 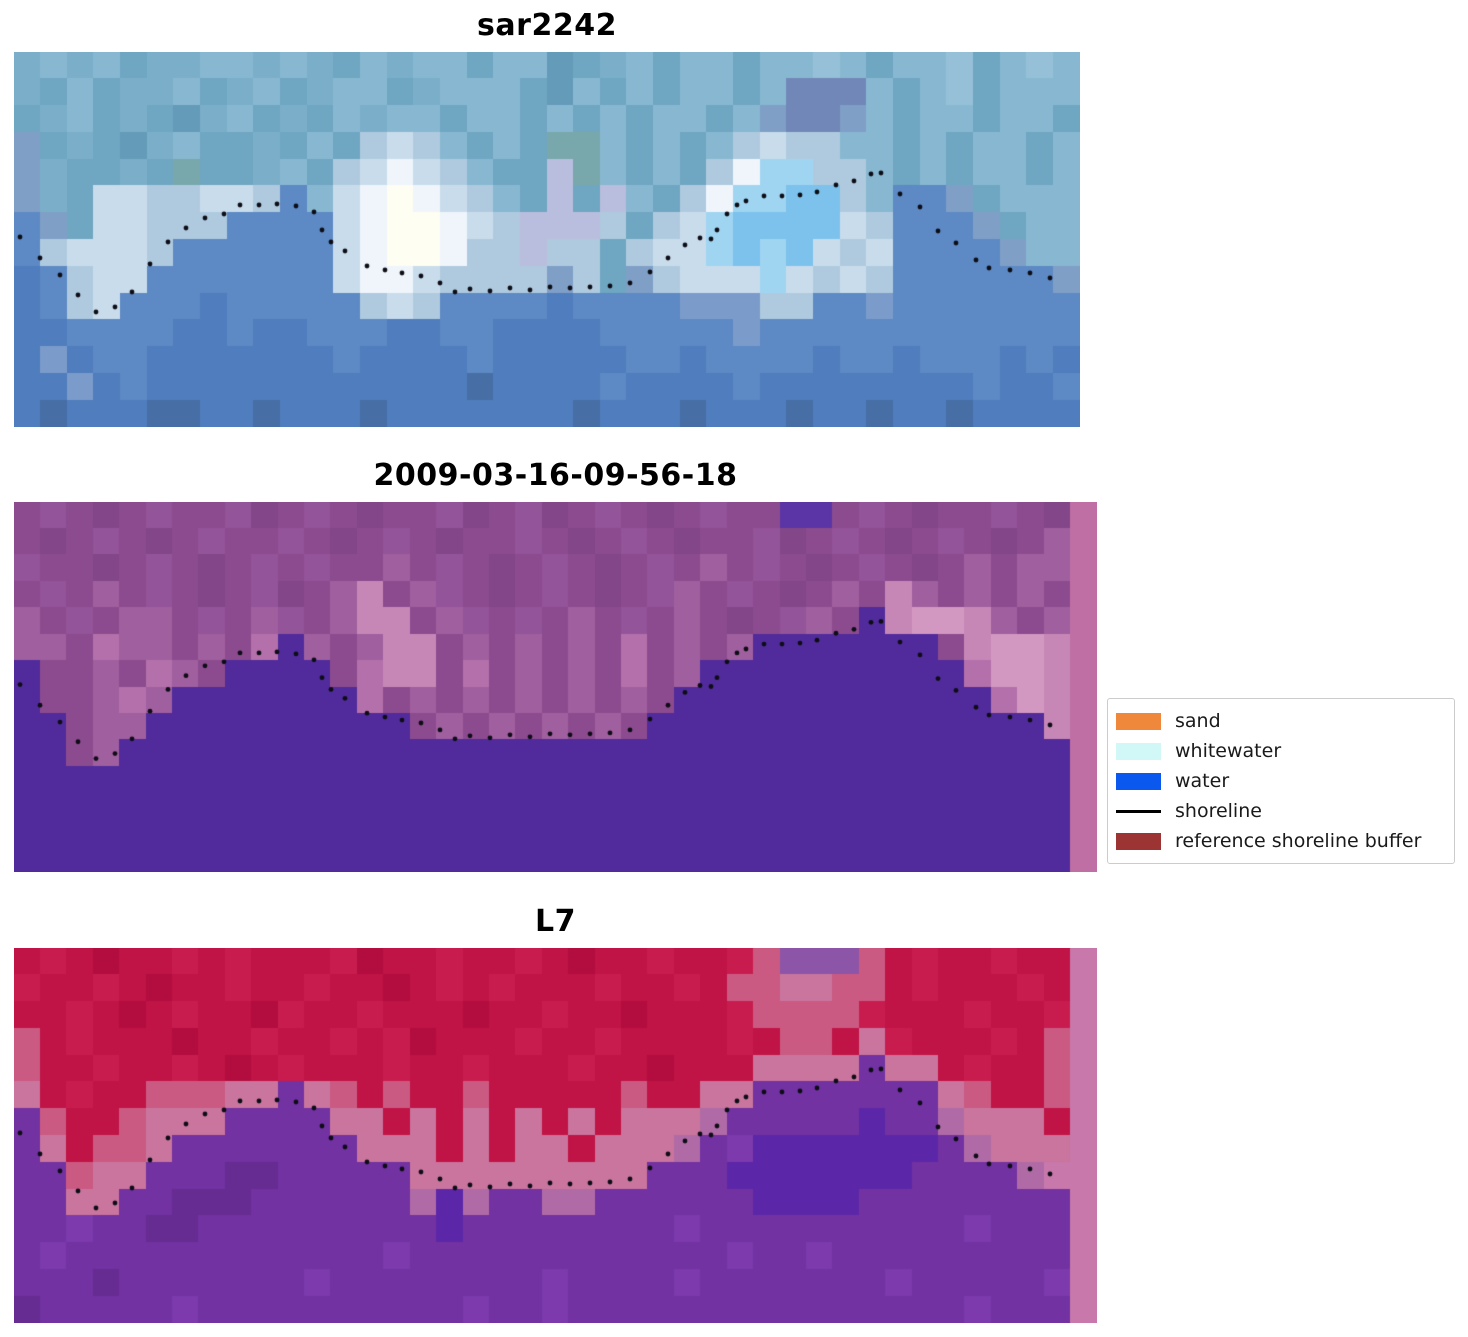 What do you see at coordinates (1138, 811) in the screenshot?
I see `legend-line-shoreline` at bounding box center [1138, 811].